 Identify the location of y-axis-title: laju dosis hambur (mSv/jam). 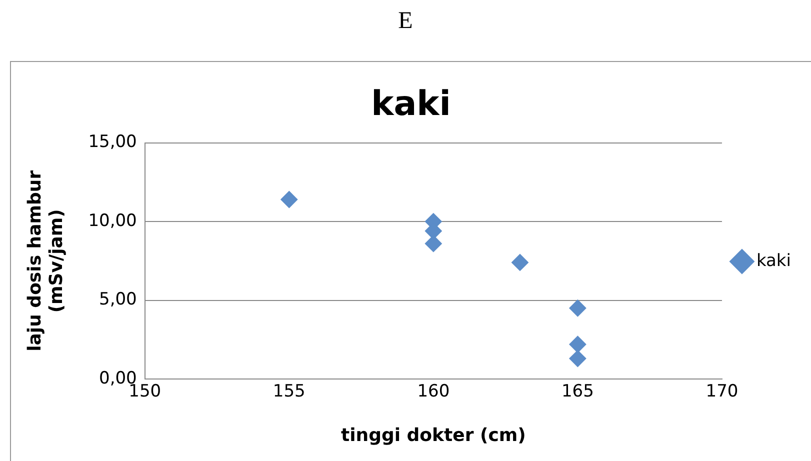
(46, 261).